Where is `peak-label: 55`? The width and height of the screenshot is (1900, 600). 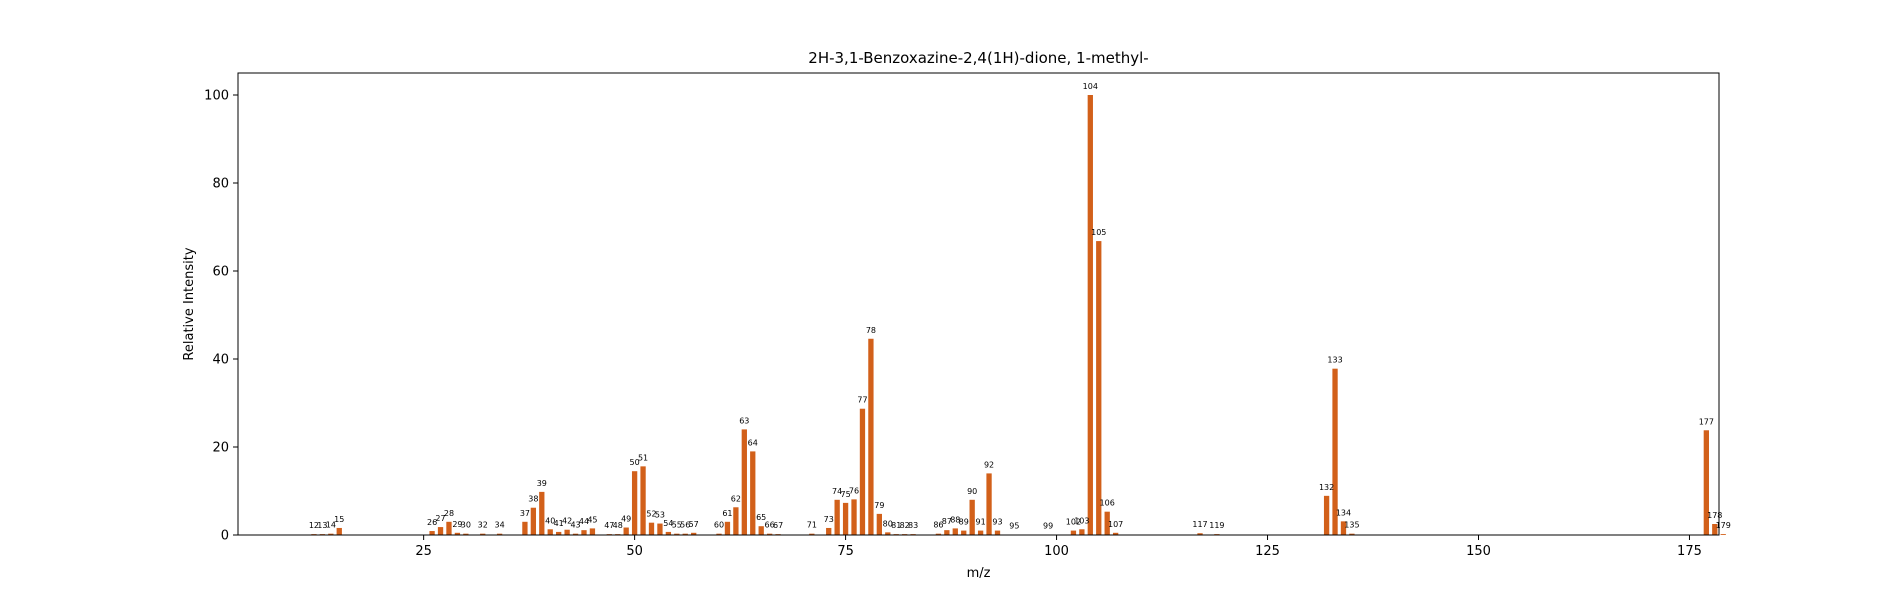
peak-label: 55 is located at coordinates (677, 525).